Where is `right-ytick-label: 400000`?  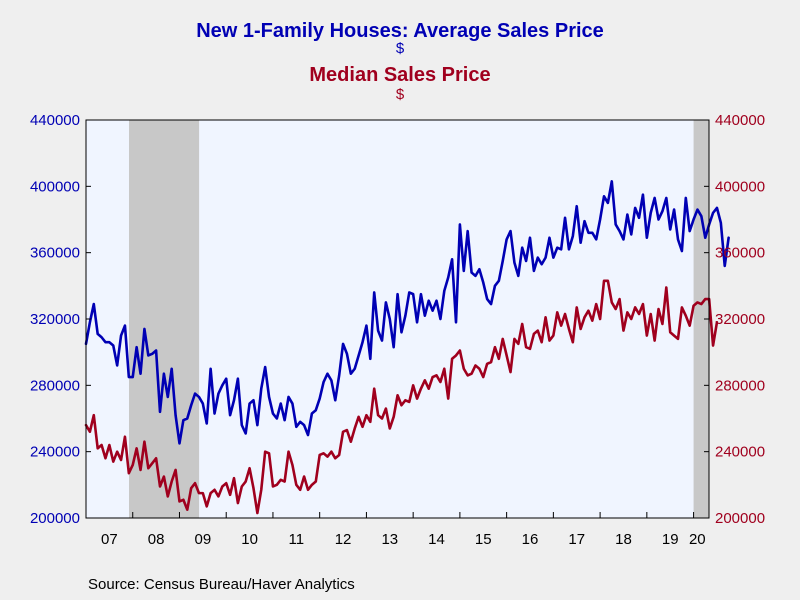 right-ytick-label: 400000 is located at coordinates (740, 186).